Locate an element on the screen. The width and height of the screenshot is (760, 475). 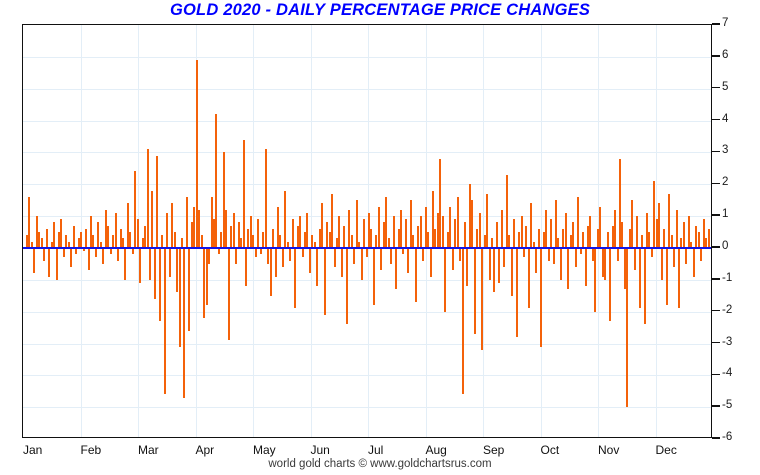
y-tick-label: -1 is located at coordinates (727, 277).